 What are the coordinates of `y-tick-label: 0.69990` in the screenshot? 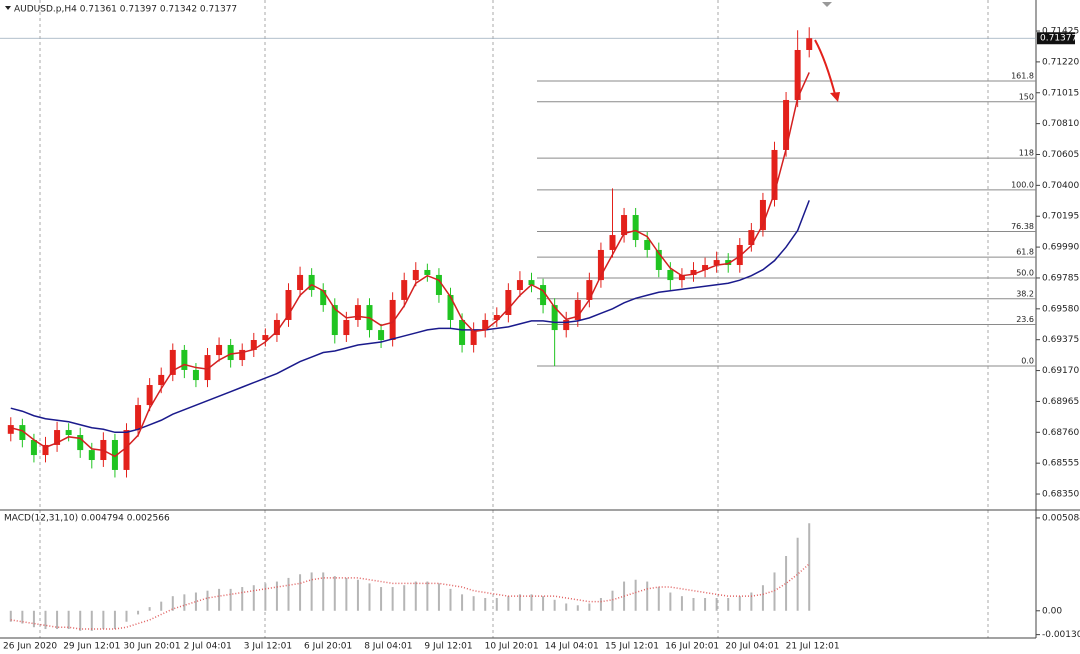 It's located at (1060, 248).